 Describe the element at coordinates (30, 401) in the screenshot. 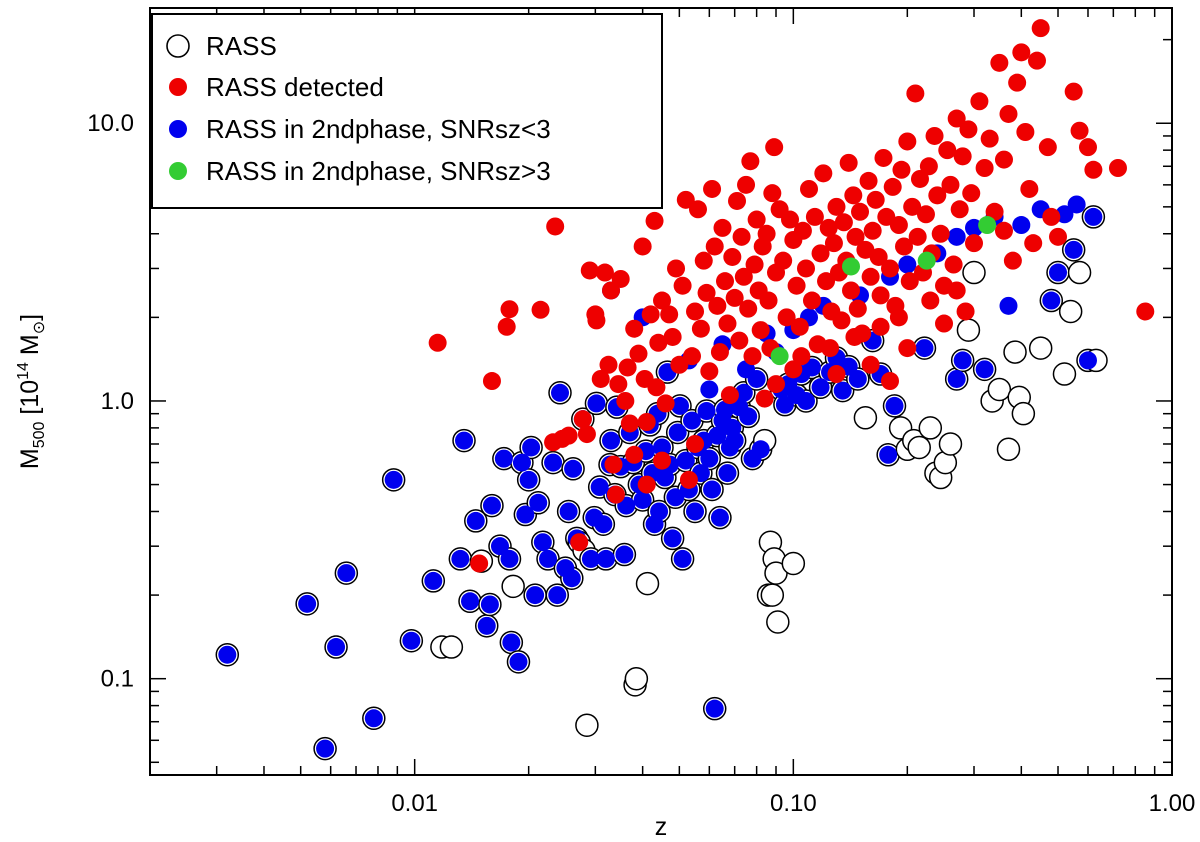

I see `y-axis-title-bracket: [10` at that location.